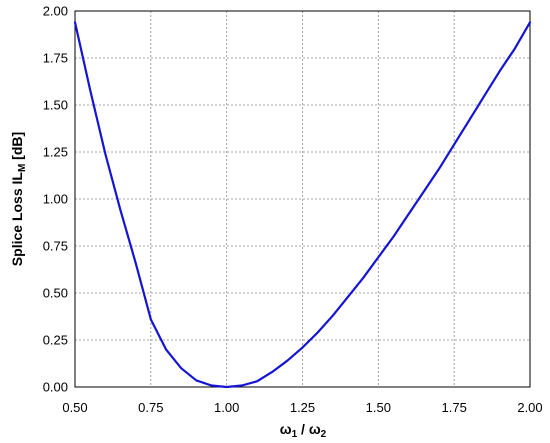 The height and width of the screenshot is (443, 550). Describe the element at coordinates (55, 387) in the screenshot. I see `y-tick-label: 0.00` at that location.